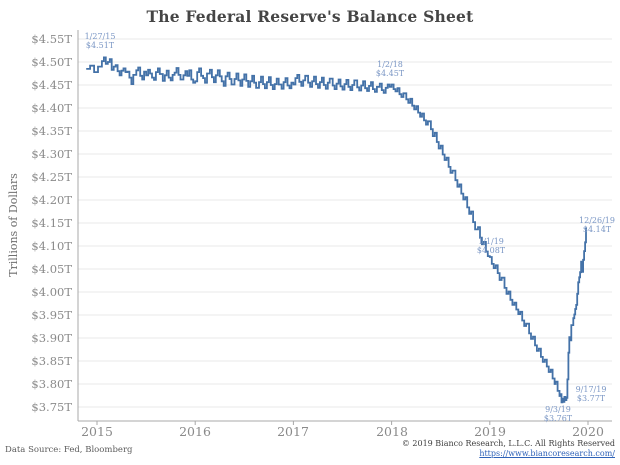  What do you see at coordinates (51, 200) in the screenshot?
I see `y-tick-label: $4.20T` at bounding box center [51, 200].